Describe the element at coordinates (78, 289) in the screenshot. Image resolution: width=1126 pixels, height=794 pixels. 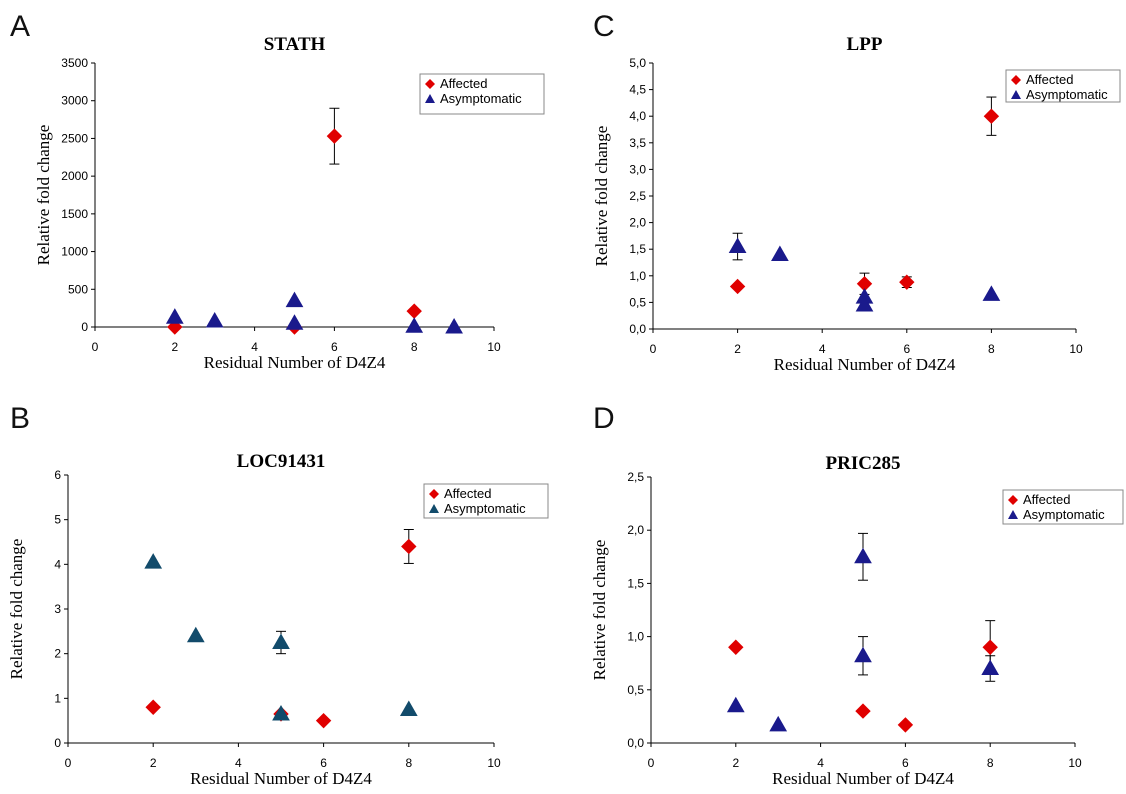
I see `y-tick-label: 500` at that location.